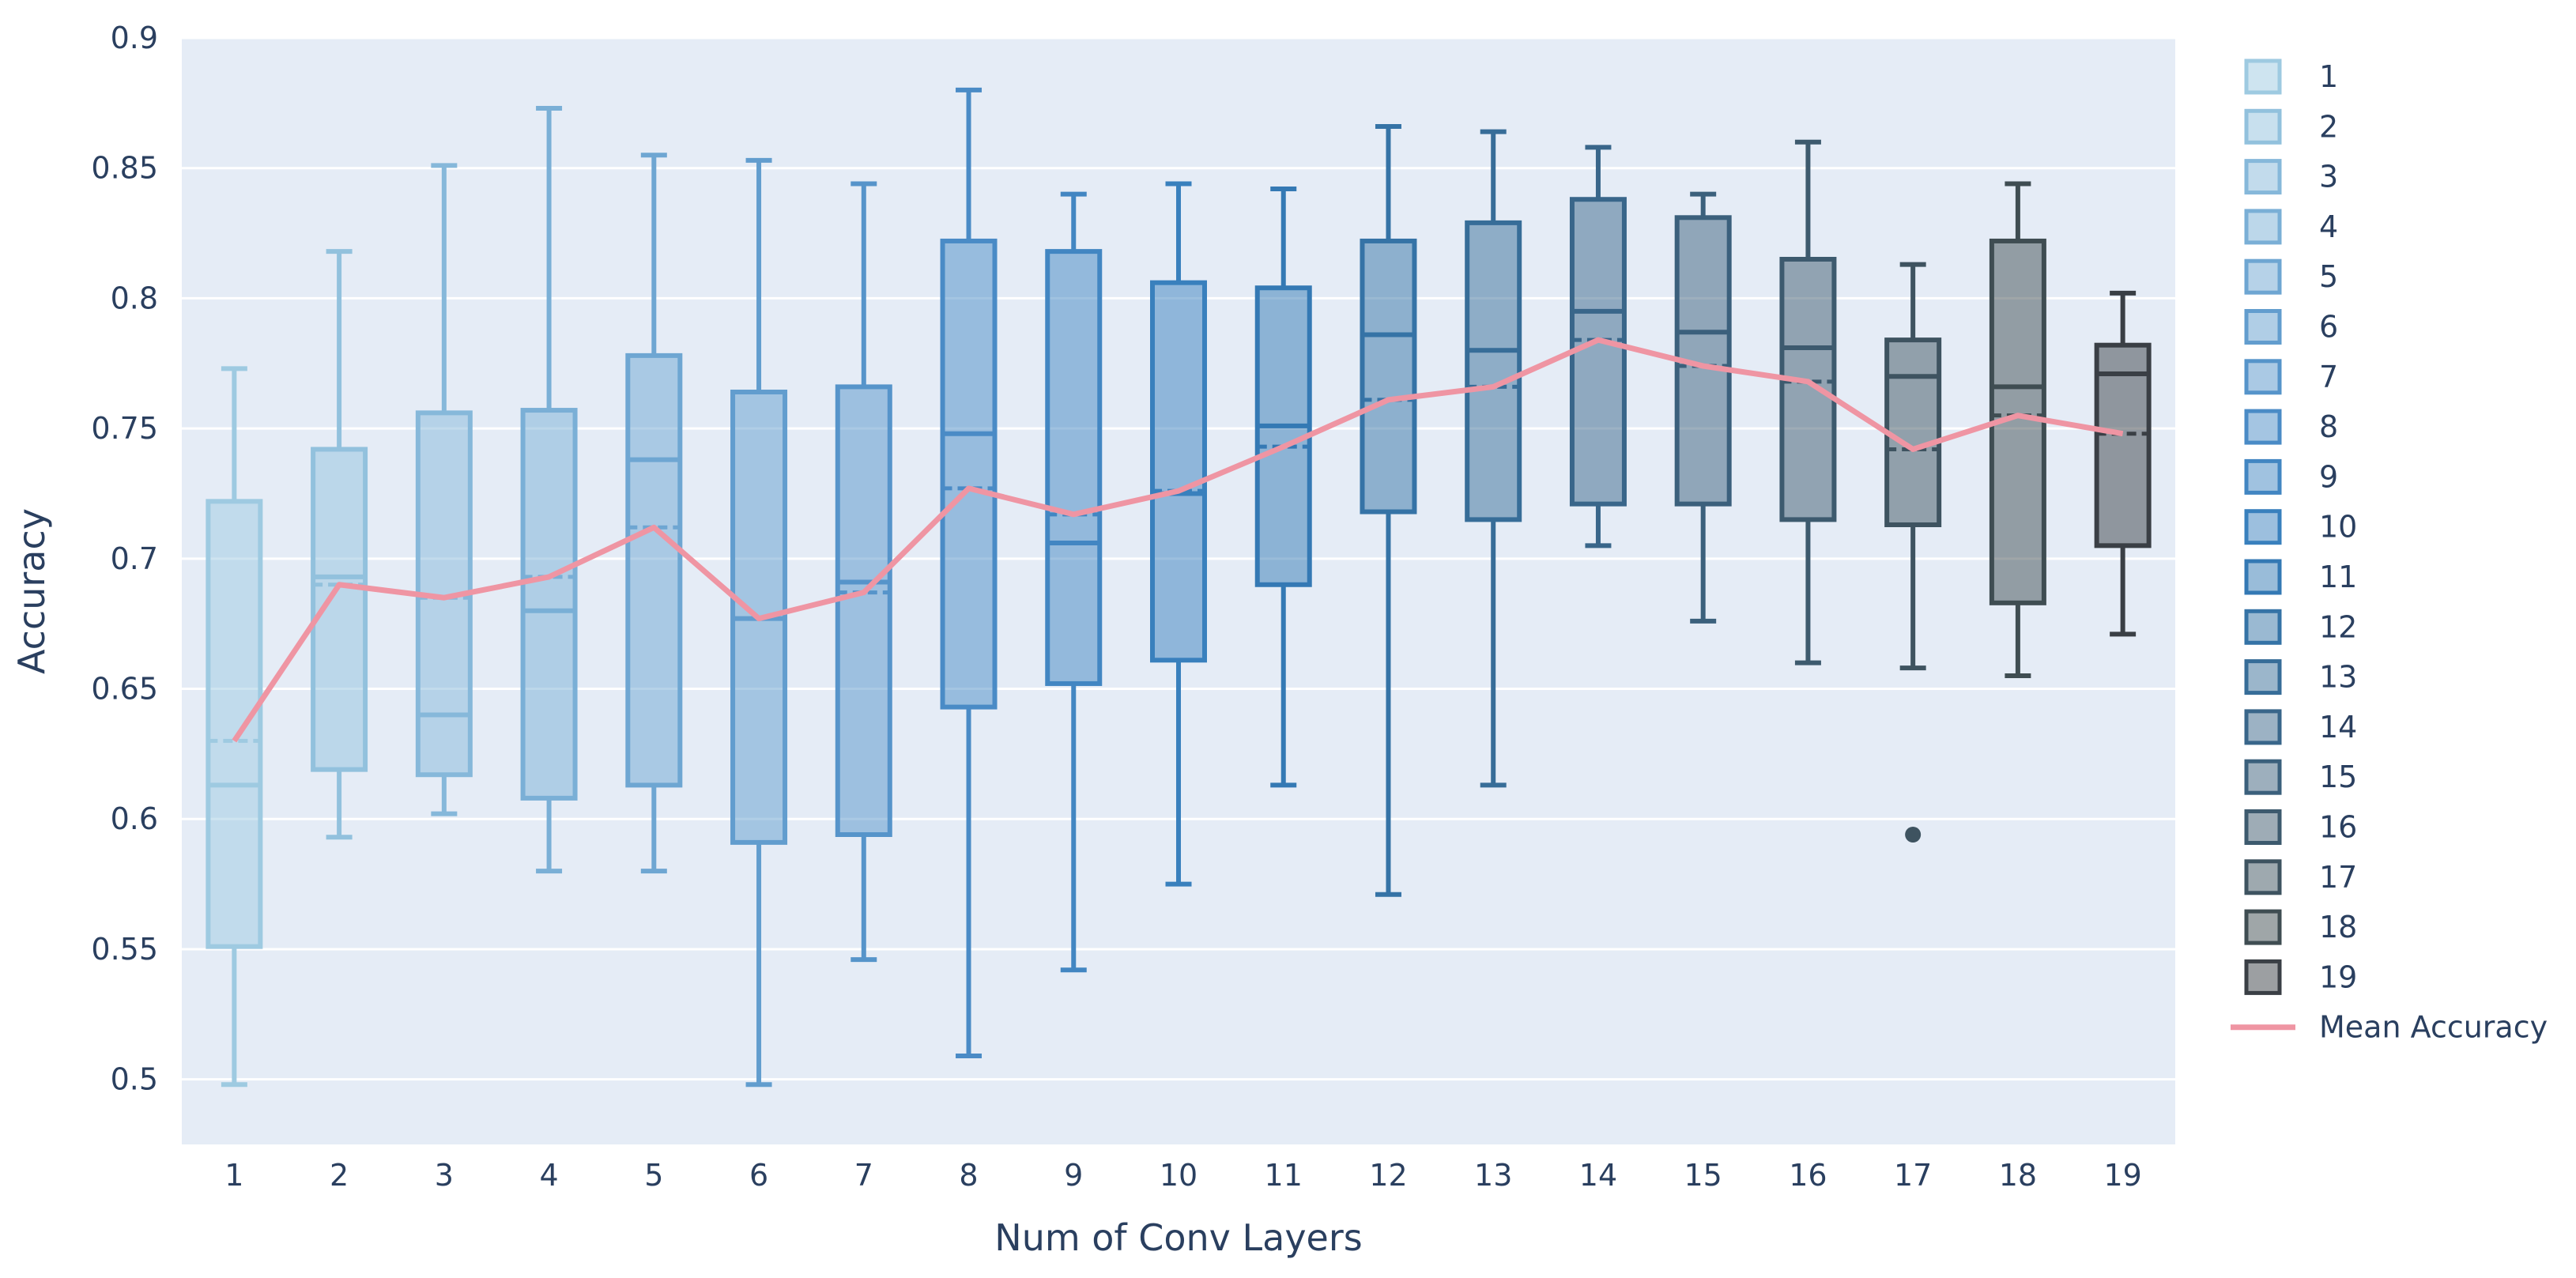  I want to click on y-axis: 0.5 0.55 0.6 0.65 0.7 0.75 0.8 0.85 0.9, so click(124, 559).